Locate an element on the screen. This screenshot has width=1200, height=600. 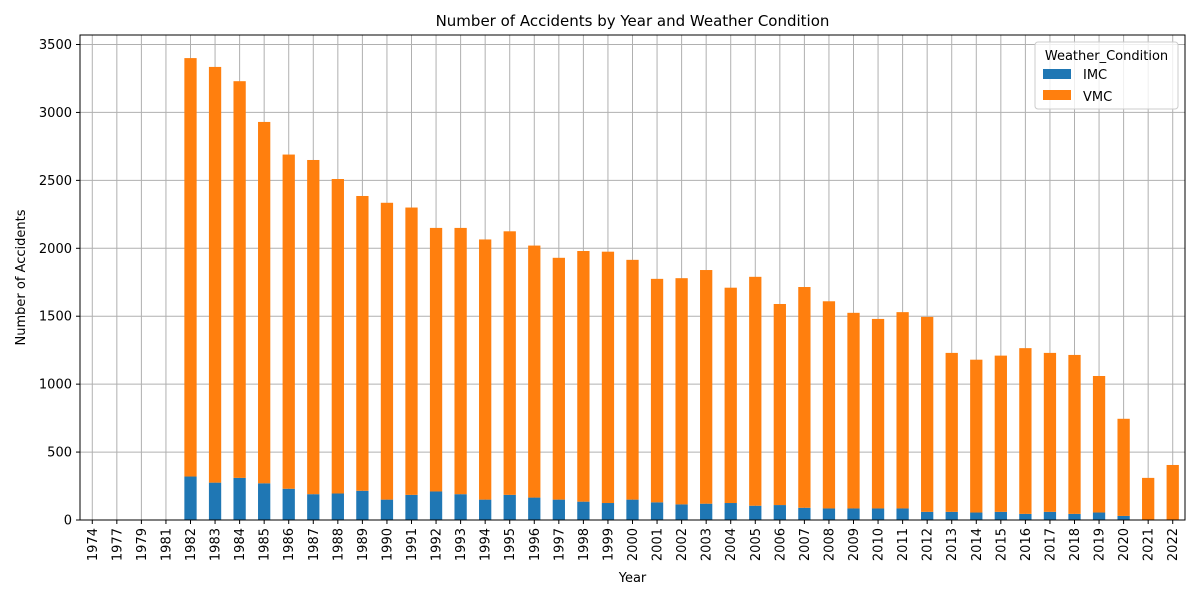
bar-vmc-1983 is located at coordinates (215, 274).